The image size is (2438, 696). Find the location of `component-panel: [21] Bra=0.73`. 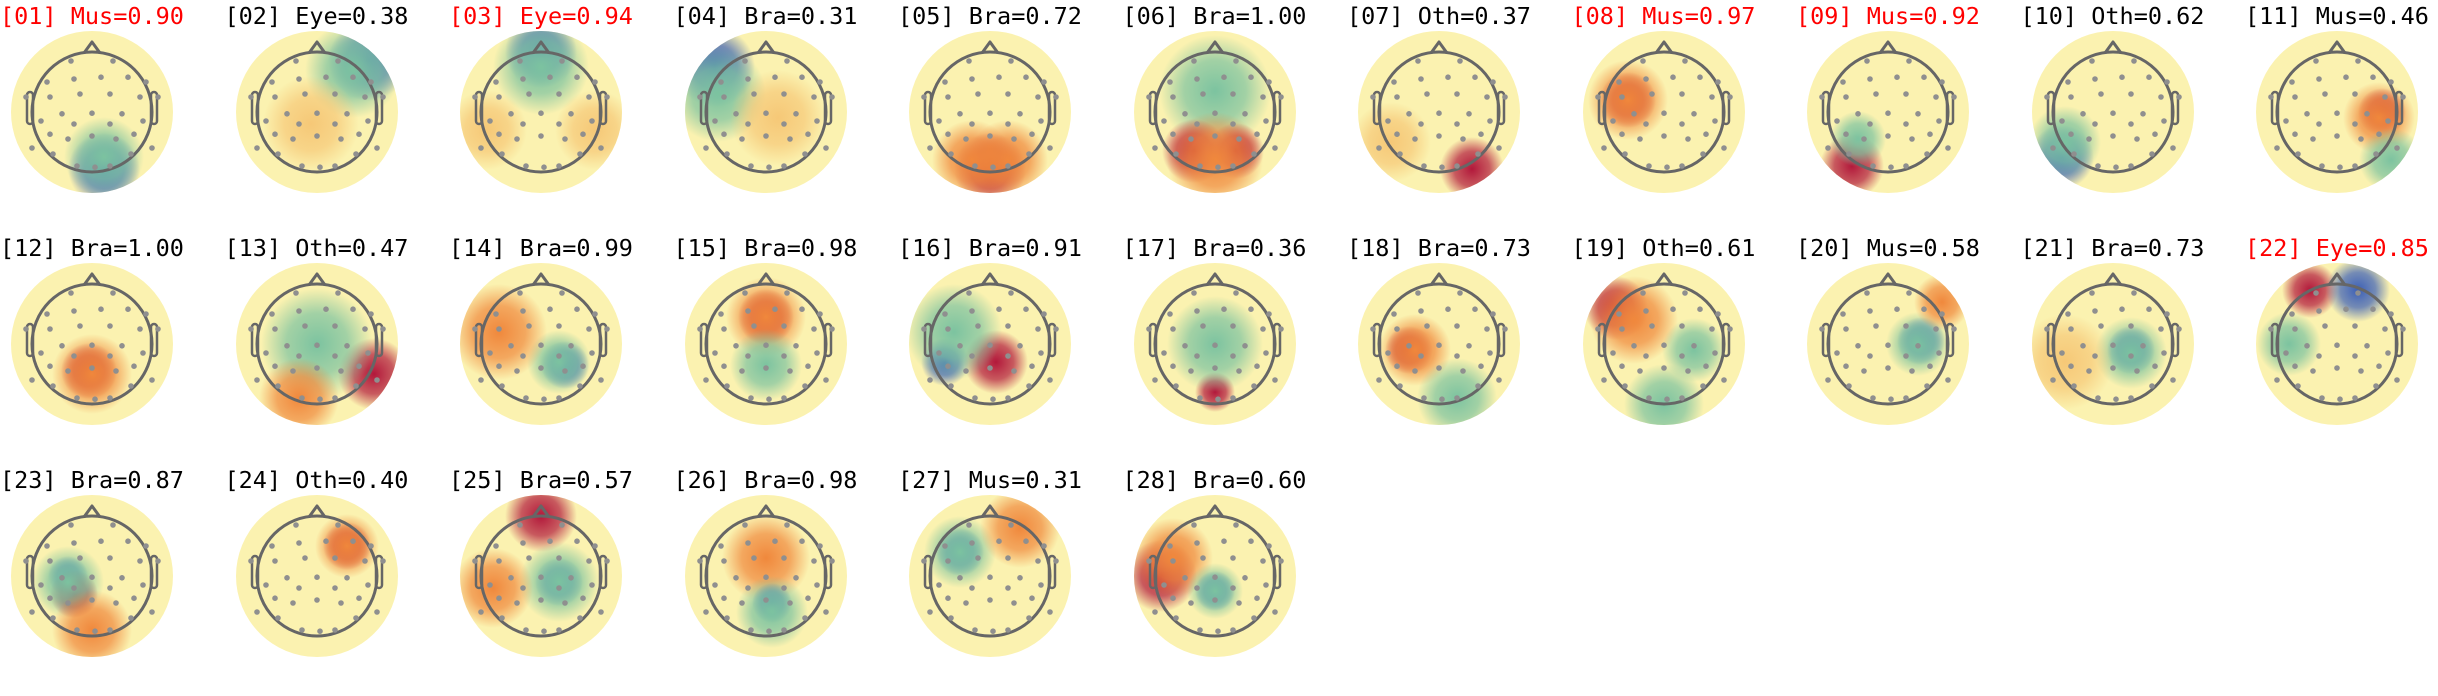

component-panel: [21] Bra=0.73 is located at coordinates (2133, 348).